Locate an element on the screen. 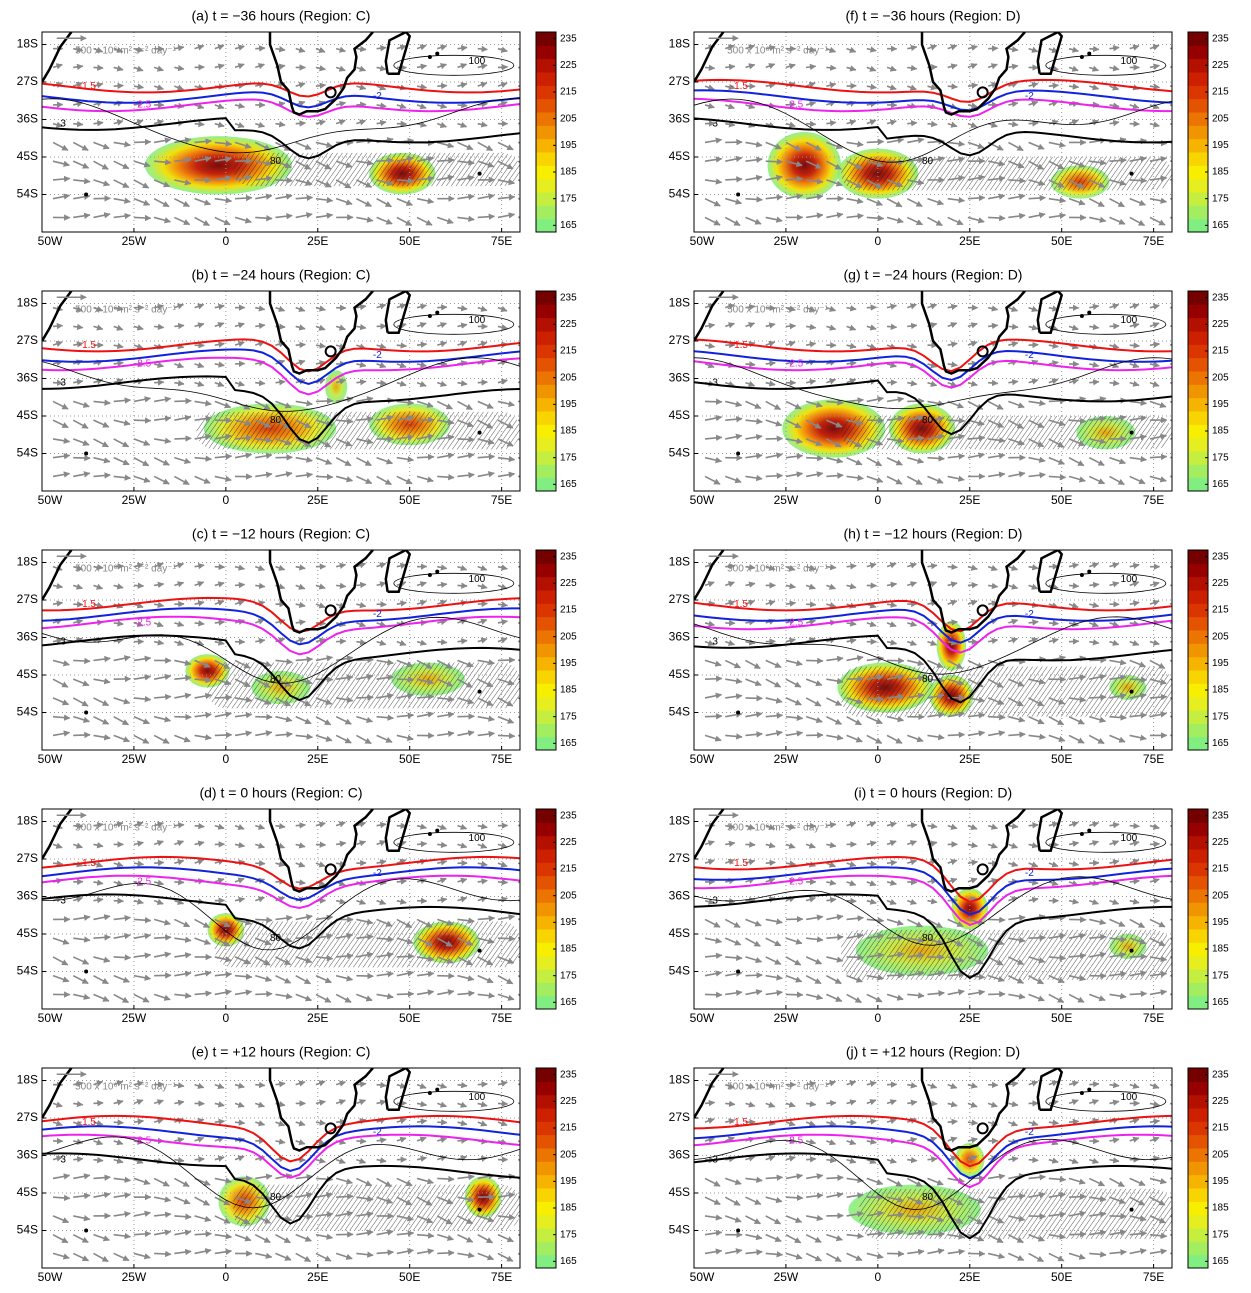 This screenshot has height=1293, width=1251. colorbar-label: 235 is located at coordinates (568, 556).